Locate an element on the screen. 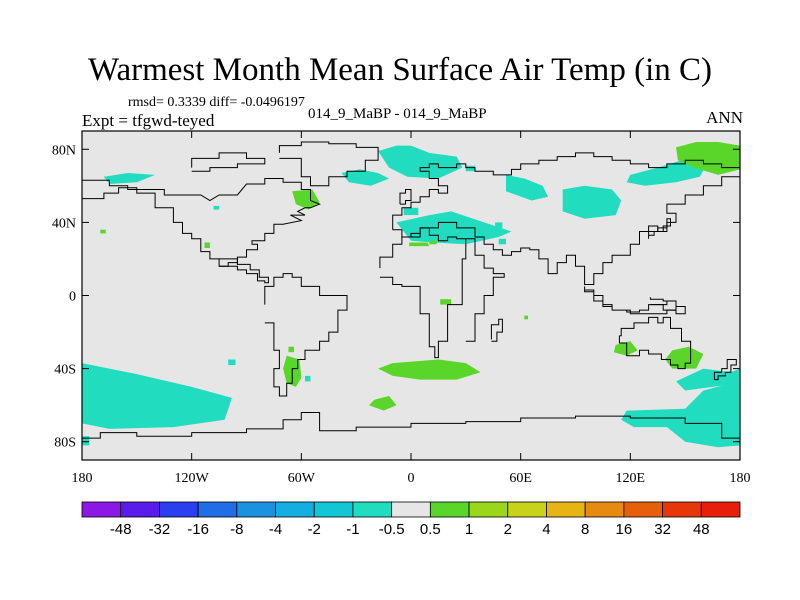 The image size is (800, 600). coastline-japan is located at coordinates (659, 228).